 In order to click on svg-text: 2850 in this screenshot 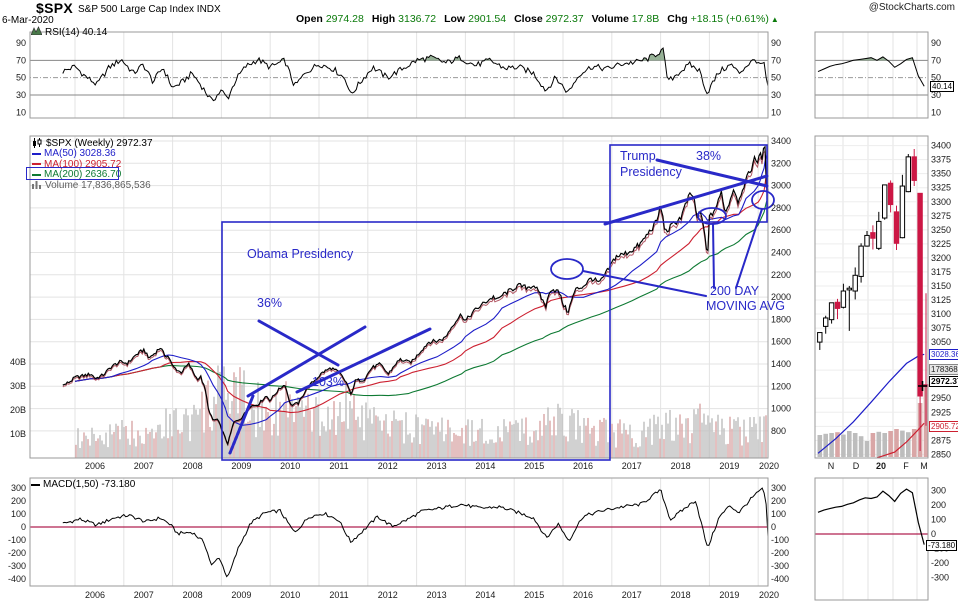, I will do `click(941, 454)`.